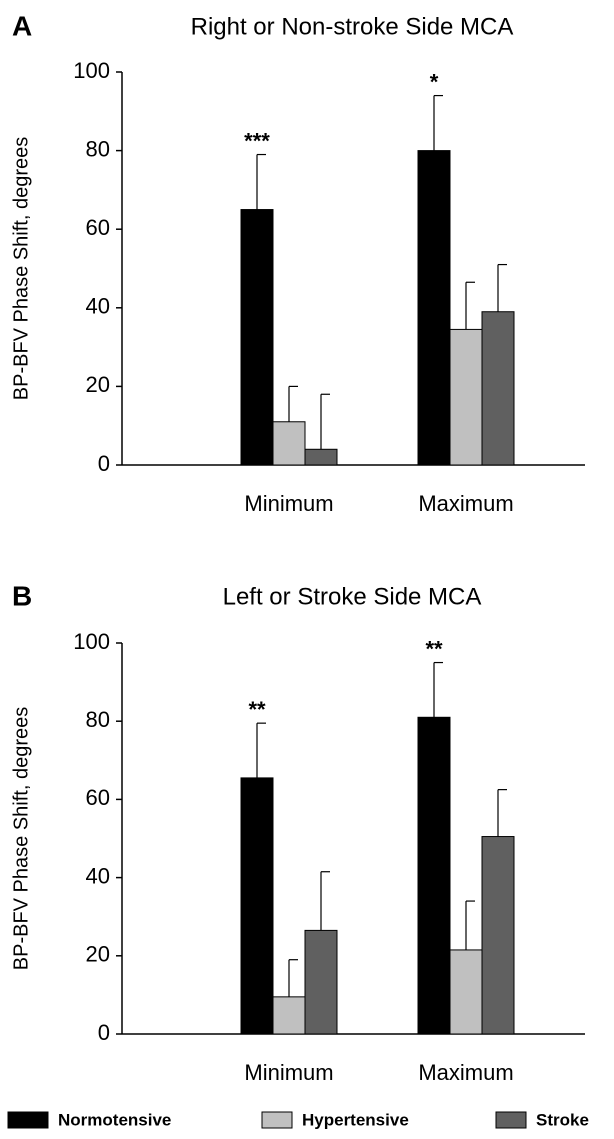 The image size is (614, 1139). What do you see at coordinates (22, 595) in the screenshot?
I see `panel-label: B` at bounding box center [22, 595].